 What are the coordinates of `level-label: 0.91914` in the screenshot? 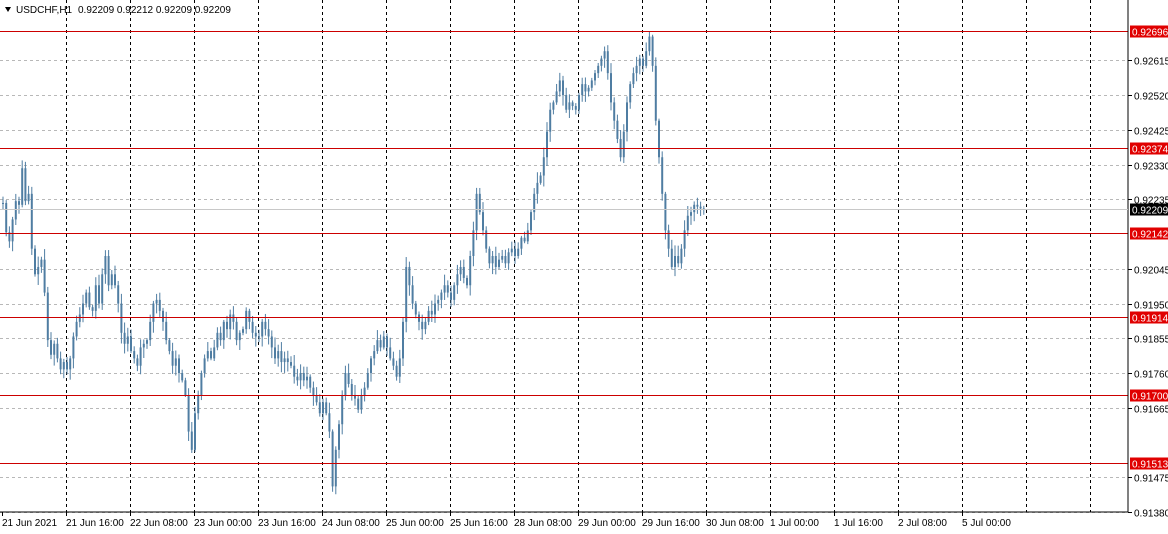 It's located at (1150, 319).